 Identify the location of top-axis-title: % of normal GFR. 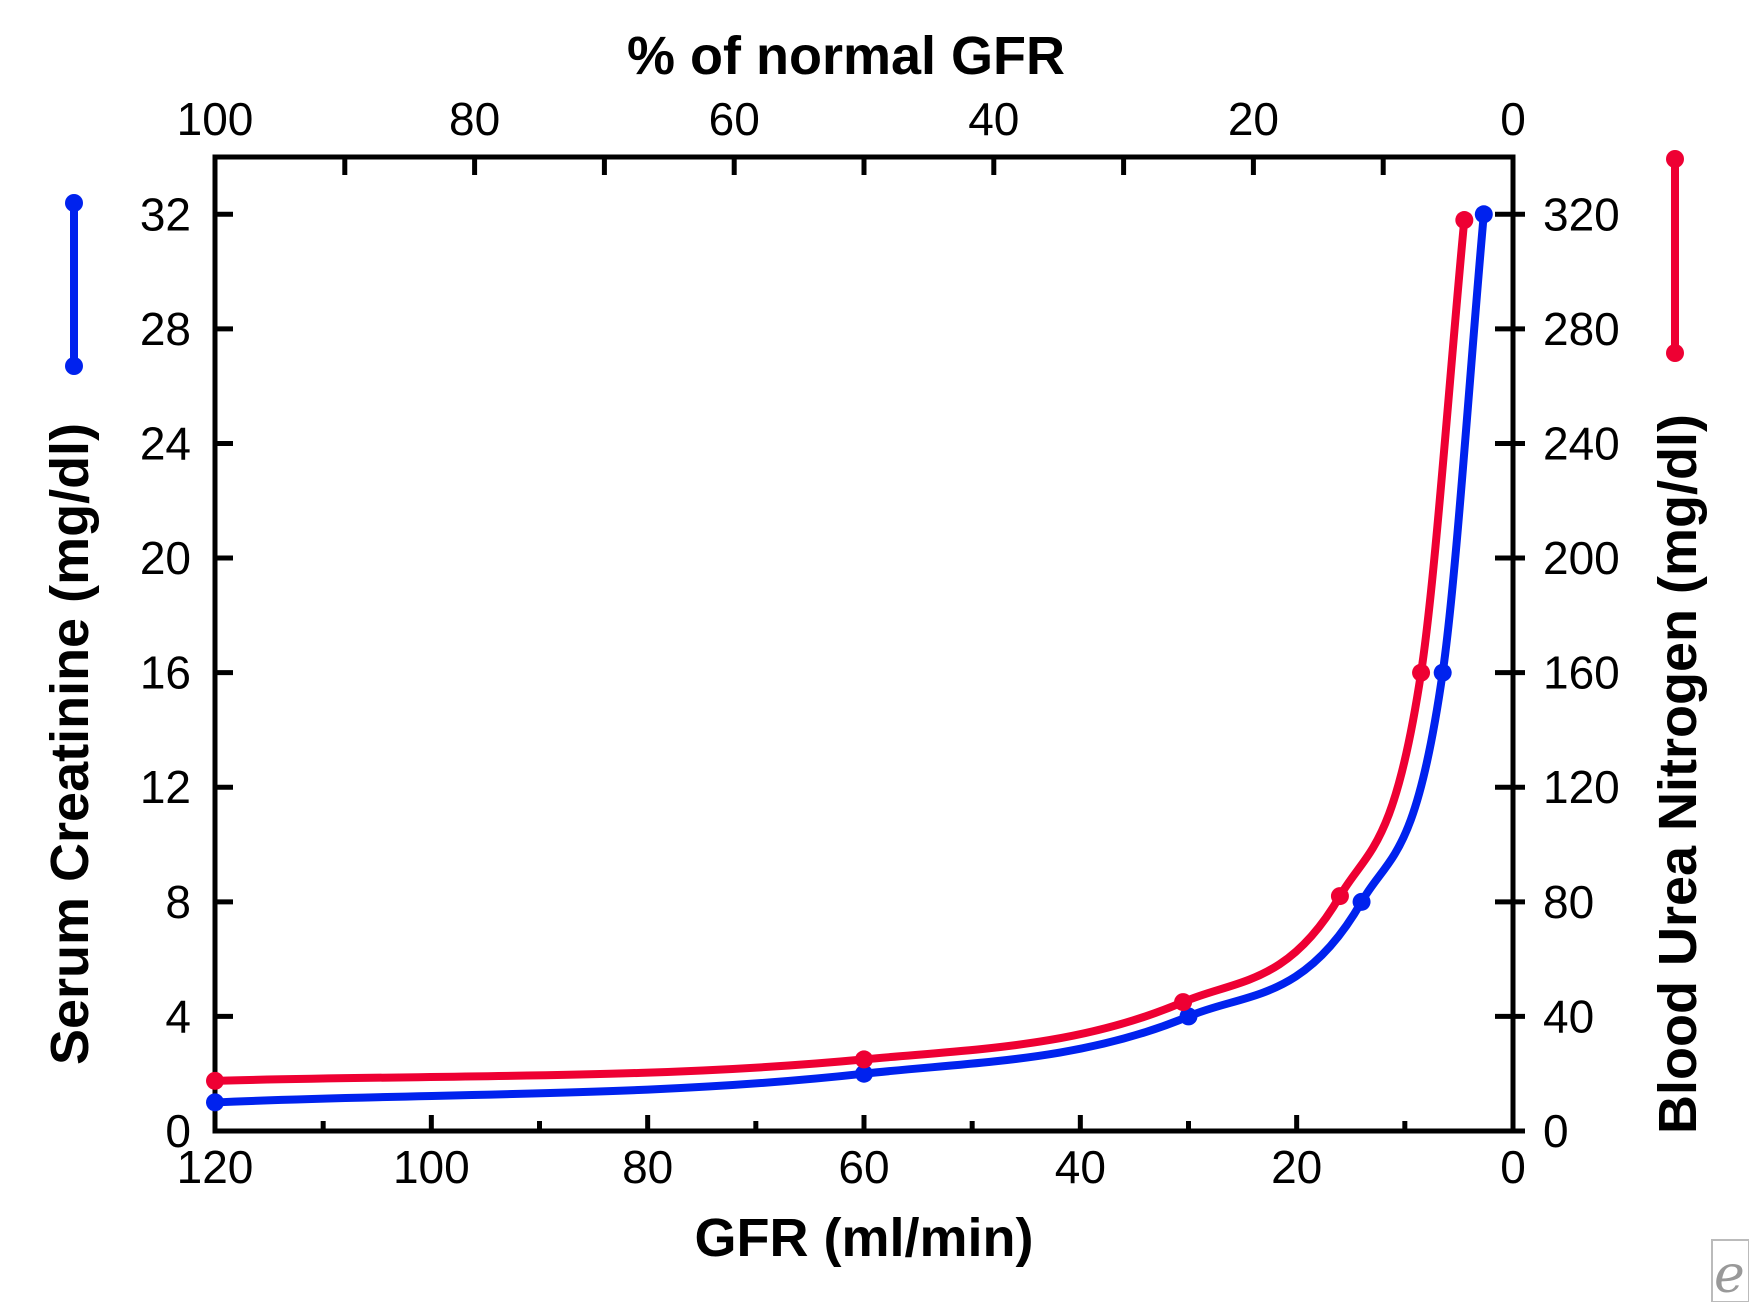
(846, 56).